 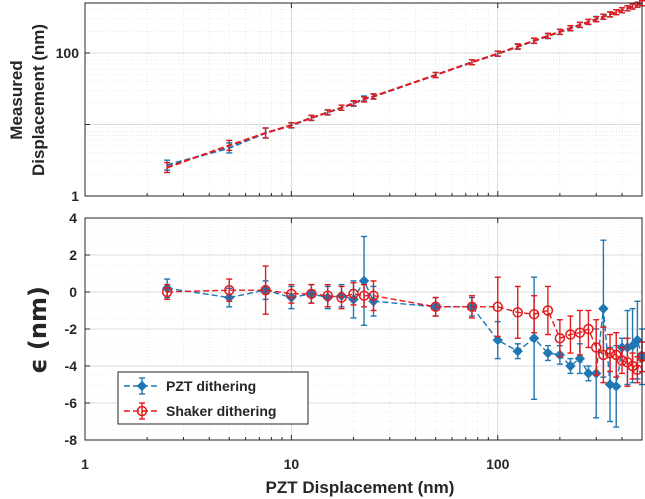 I want to click on legend-diamond-marker, so click(x=142, y=386).